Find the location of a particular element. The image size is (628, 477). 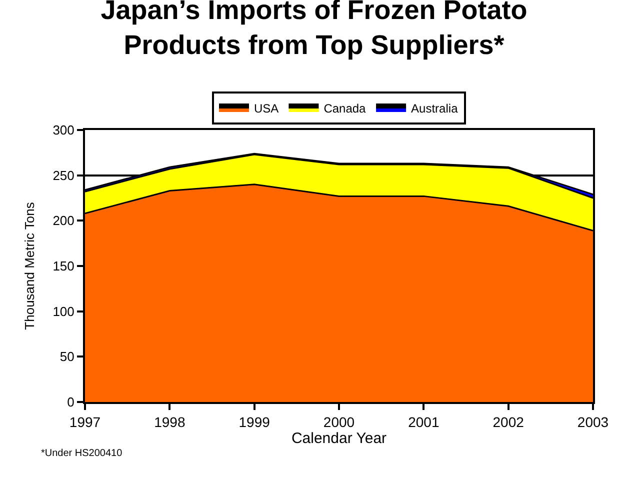

y-tick-label: 250 is located at coordinates (63, 175).